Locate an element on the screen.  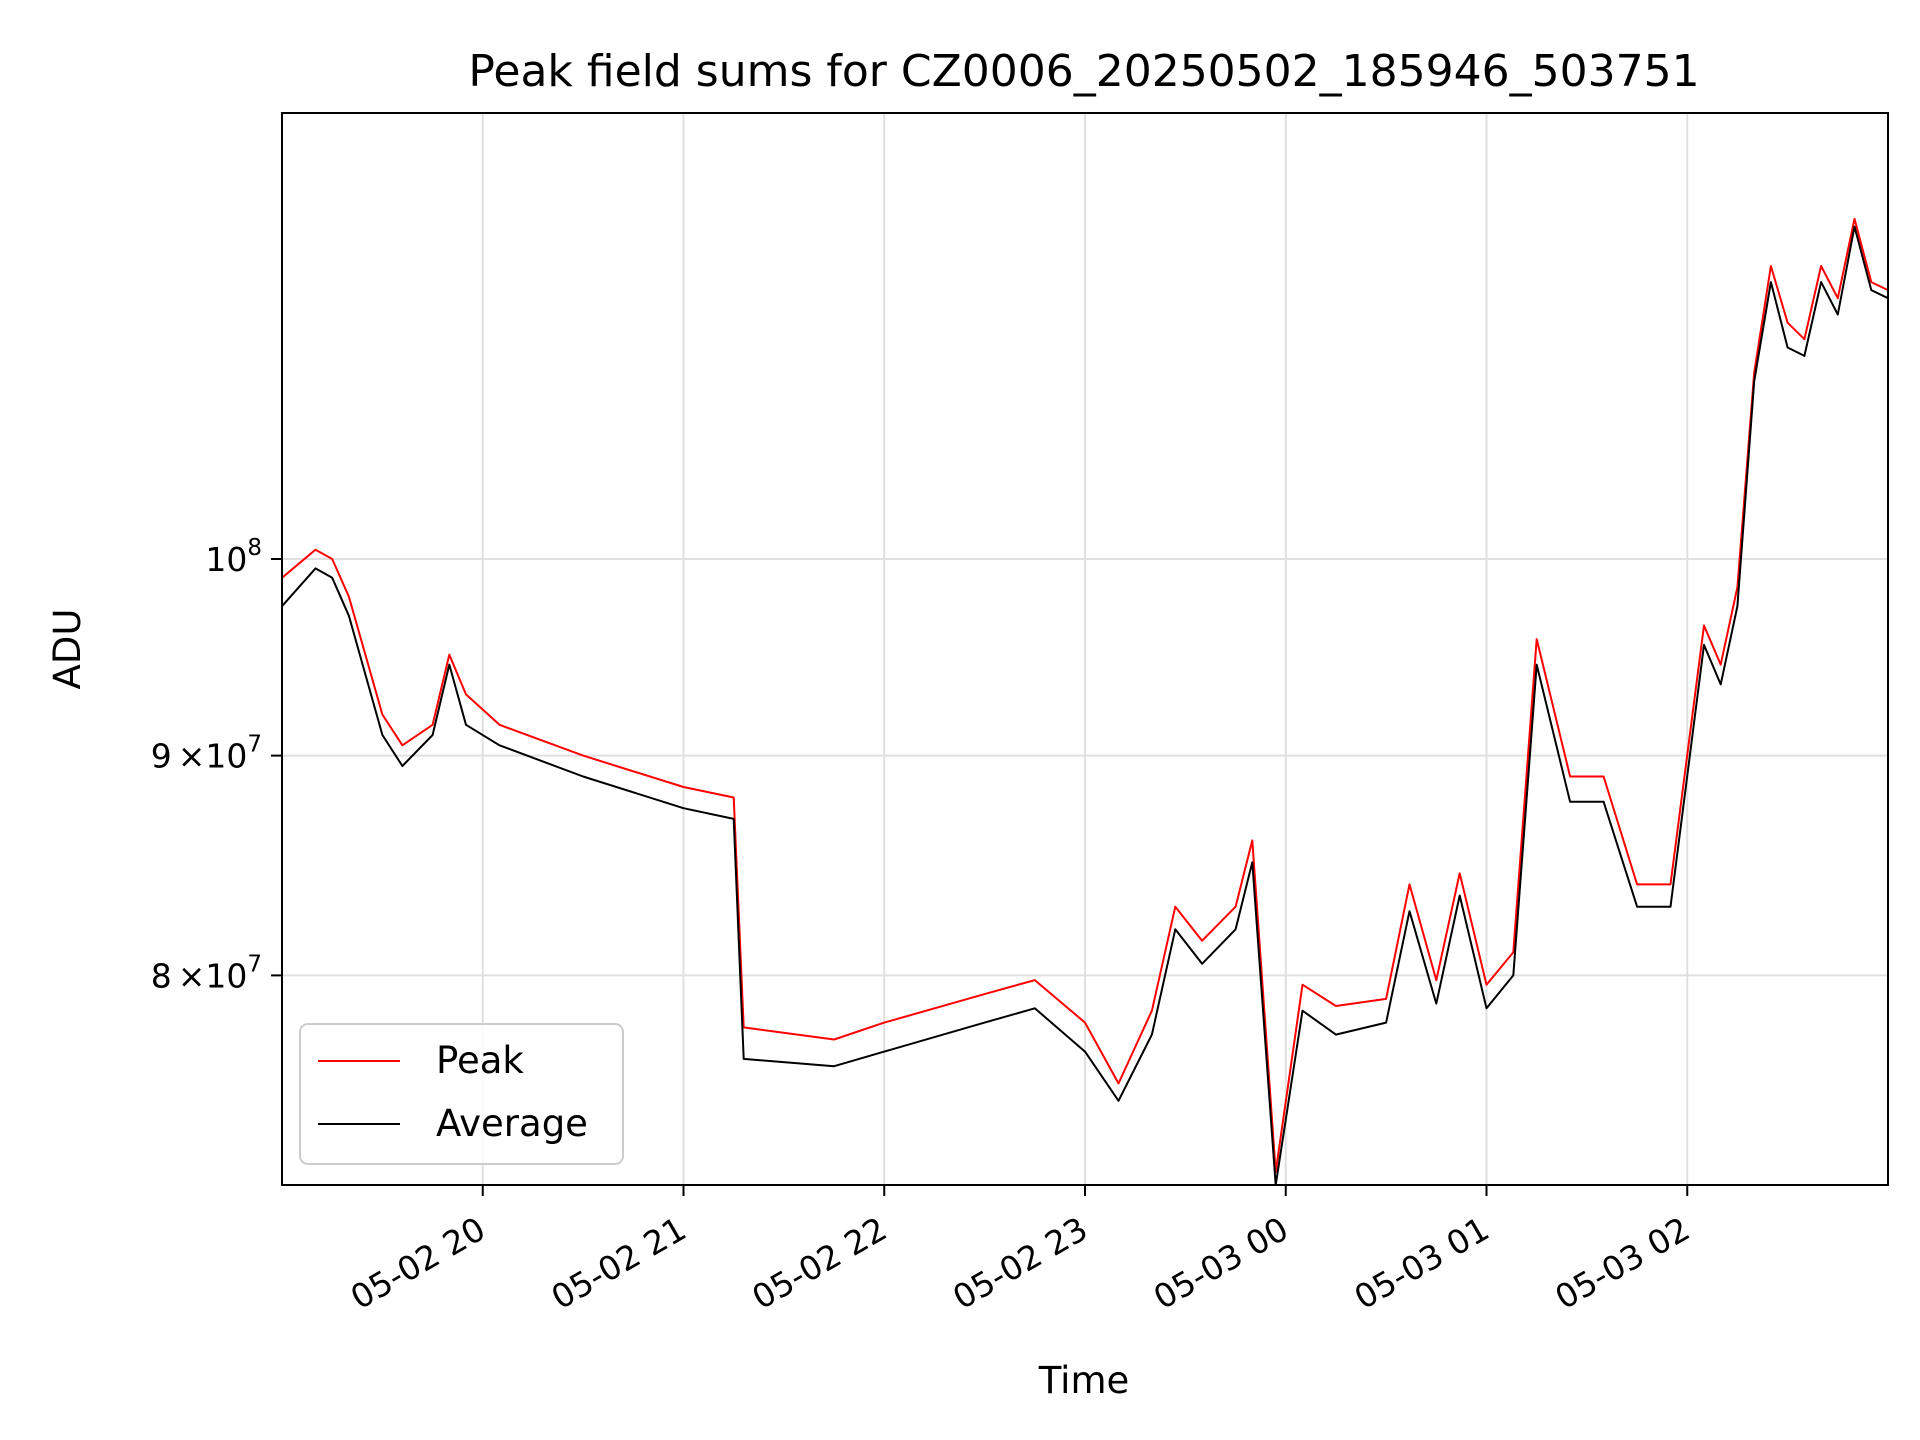
legend-label-peak: Peak is located at coordinates (480, 1060).